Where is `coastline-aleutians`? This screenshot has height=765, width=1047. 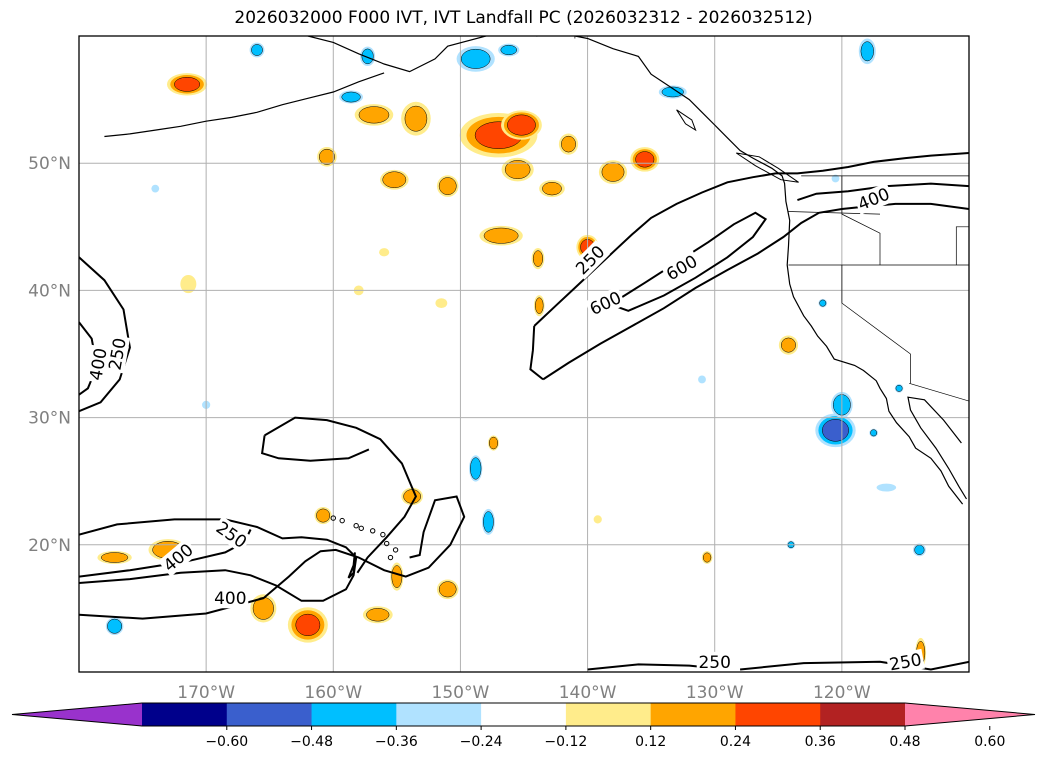
coastline-aleutians is located at coordinates (244, 105).